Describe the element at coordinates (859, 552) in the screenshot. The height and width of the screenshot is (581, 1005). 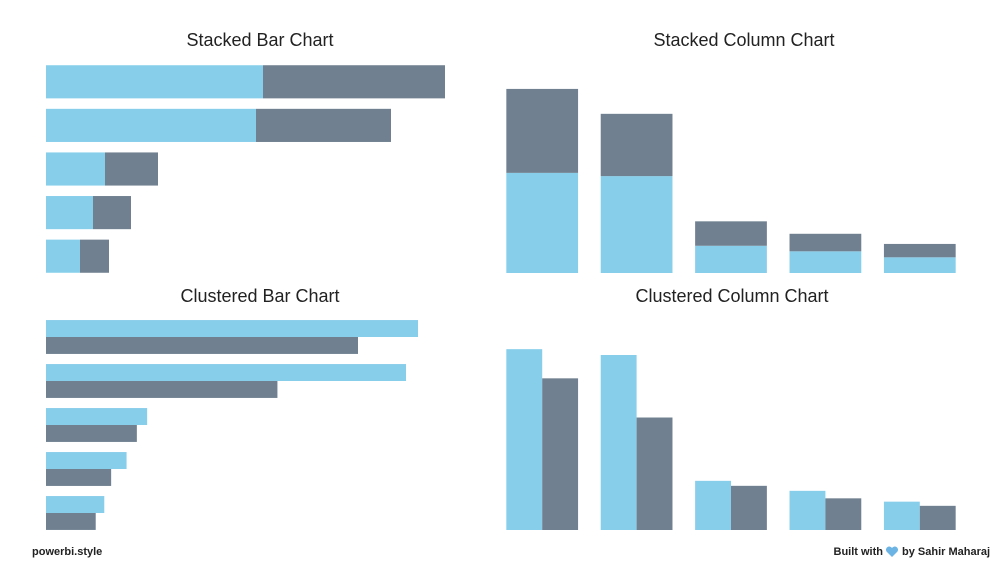
I see `footer-built-with: Built with` at that location.